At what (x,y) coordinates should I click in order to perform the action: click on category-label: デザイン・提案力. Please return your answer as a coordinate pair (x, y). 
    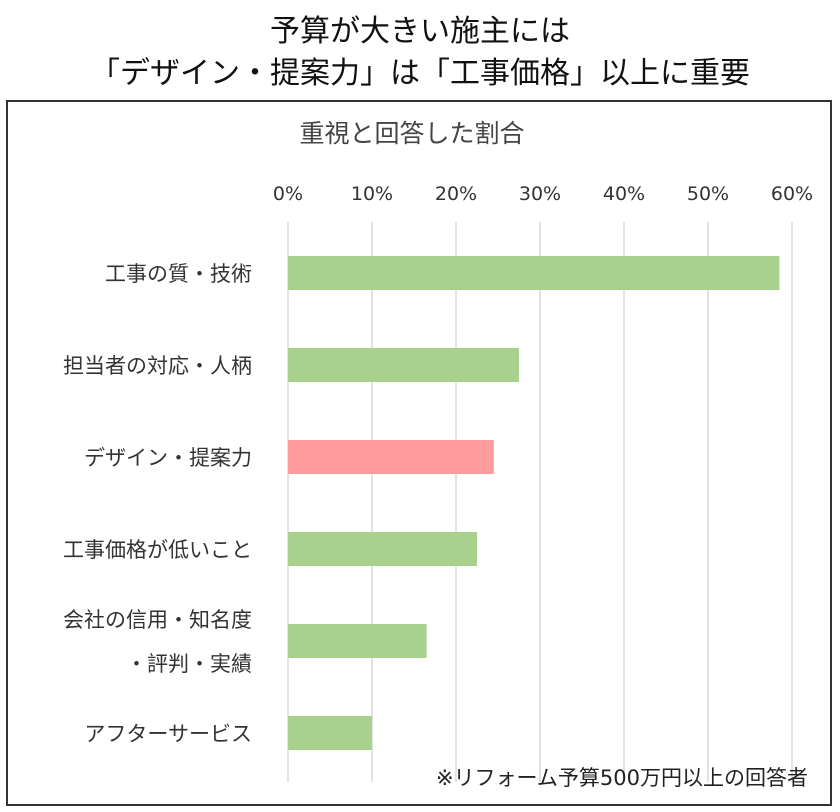
    Looking at the image, I should click on (168, 458).